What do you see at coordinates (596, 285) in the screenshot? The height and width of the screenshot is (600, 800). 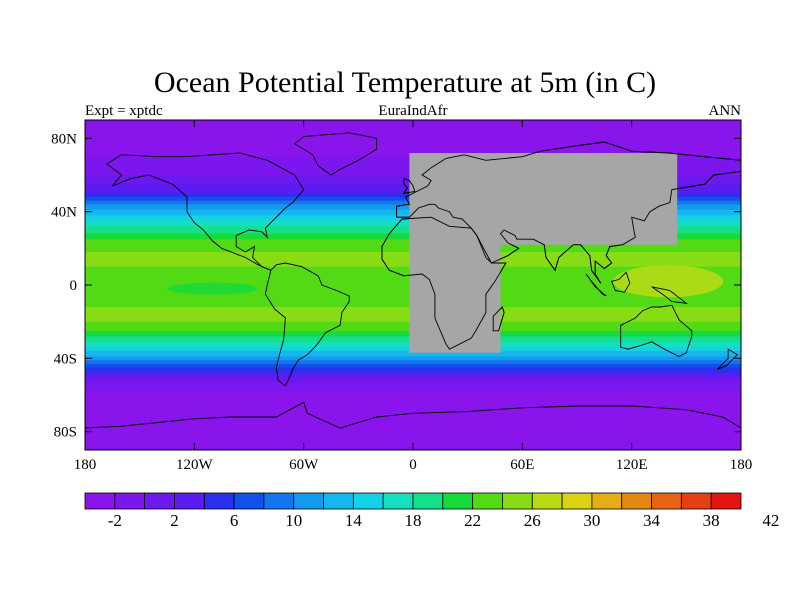 I see `coastline-sumatra` at bounding box center [596, 285].